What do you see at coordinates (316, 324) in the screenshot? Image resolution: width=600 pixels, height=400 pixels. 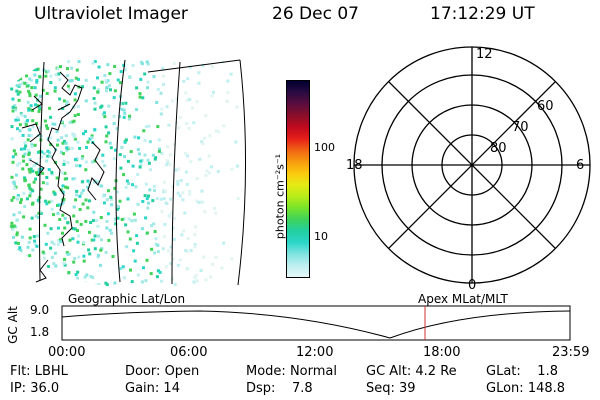 I see `altitude-curve` at bounding box center [316, 324].